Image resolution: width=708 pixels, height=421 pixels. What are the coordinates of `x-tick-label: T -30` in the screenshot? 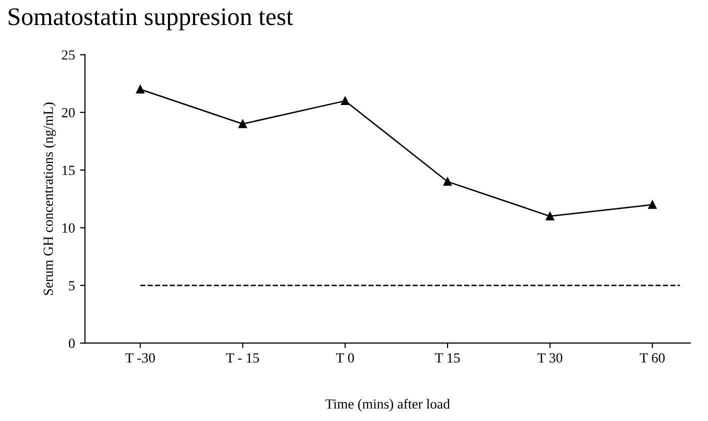 It's located at (140, 358).